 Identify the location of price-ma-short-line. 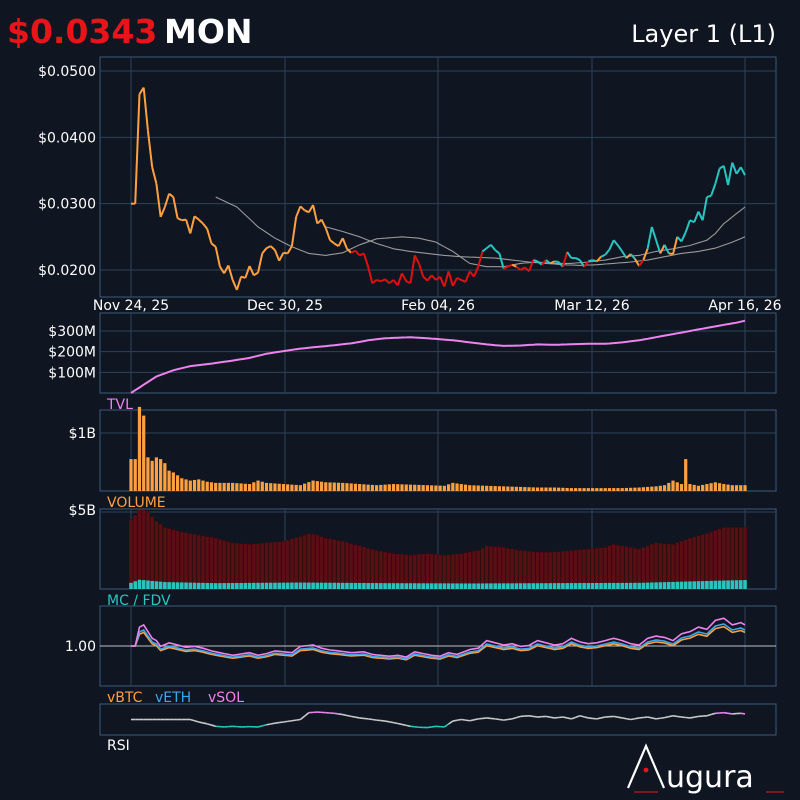
(480, 232).